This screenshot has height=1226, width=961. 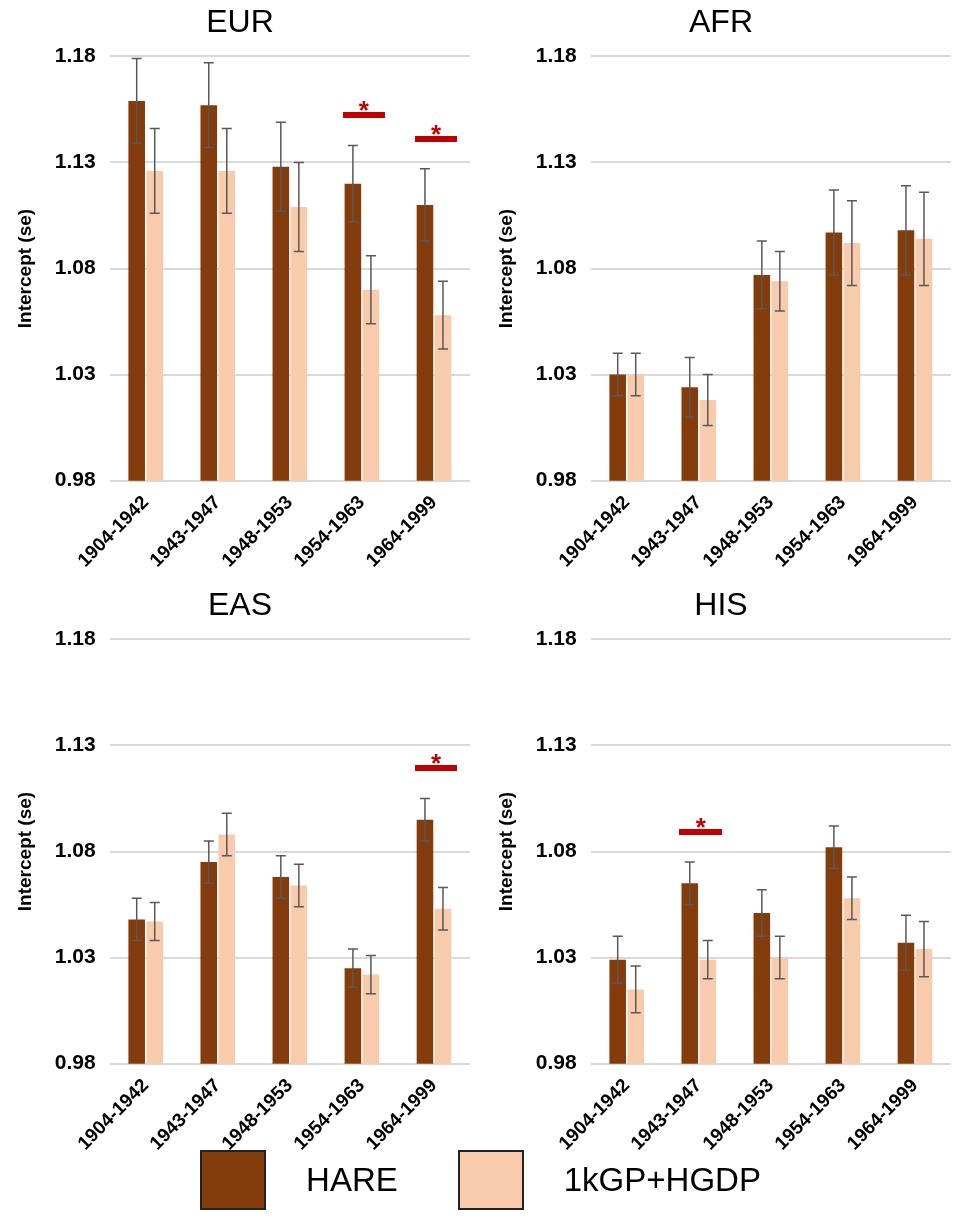 What do you see at coordinates (352, 1180) in the screenshot?
I see `legend-label: HARE` at bounding box center [352, 1180].